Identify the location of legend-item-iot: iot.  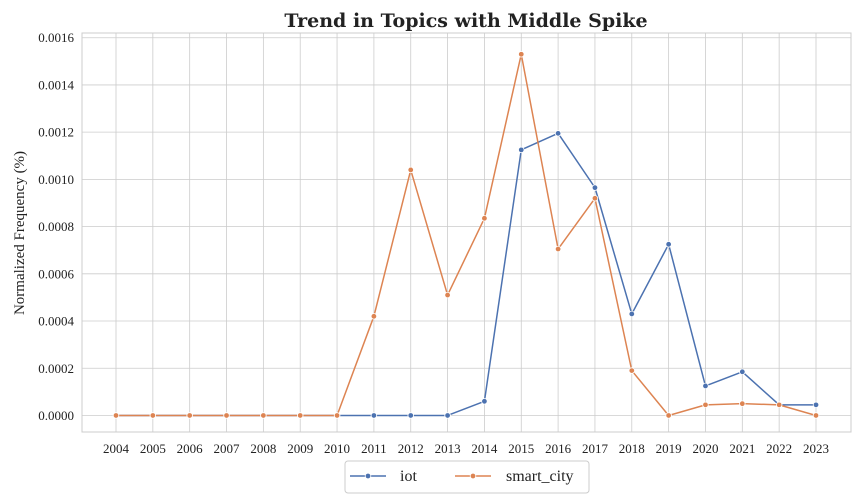
(383, 476).